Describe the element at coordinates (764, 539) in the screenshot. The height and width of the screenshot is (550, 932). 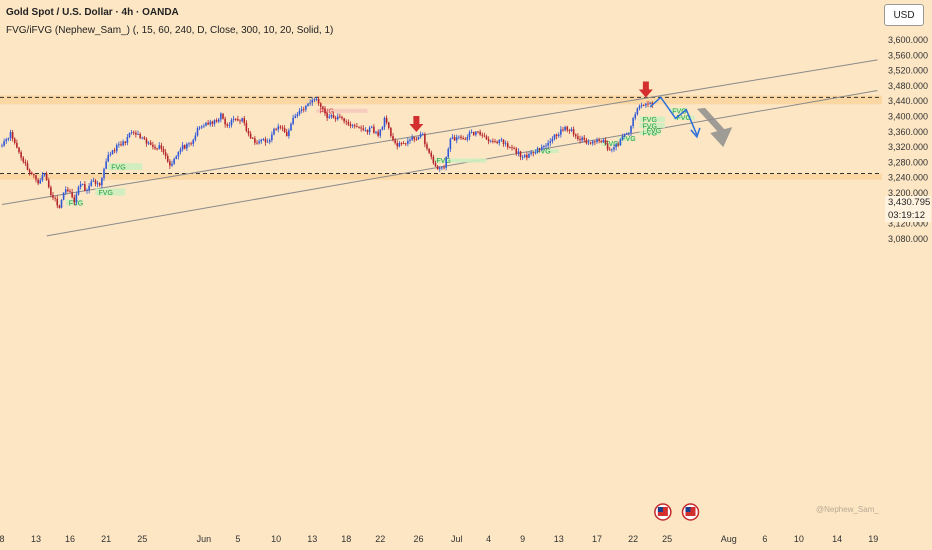
I see `x-tick-label: 6` at that location.